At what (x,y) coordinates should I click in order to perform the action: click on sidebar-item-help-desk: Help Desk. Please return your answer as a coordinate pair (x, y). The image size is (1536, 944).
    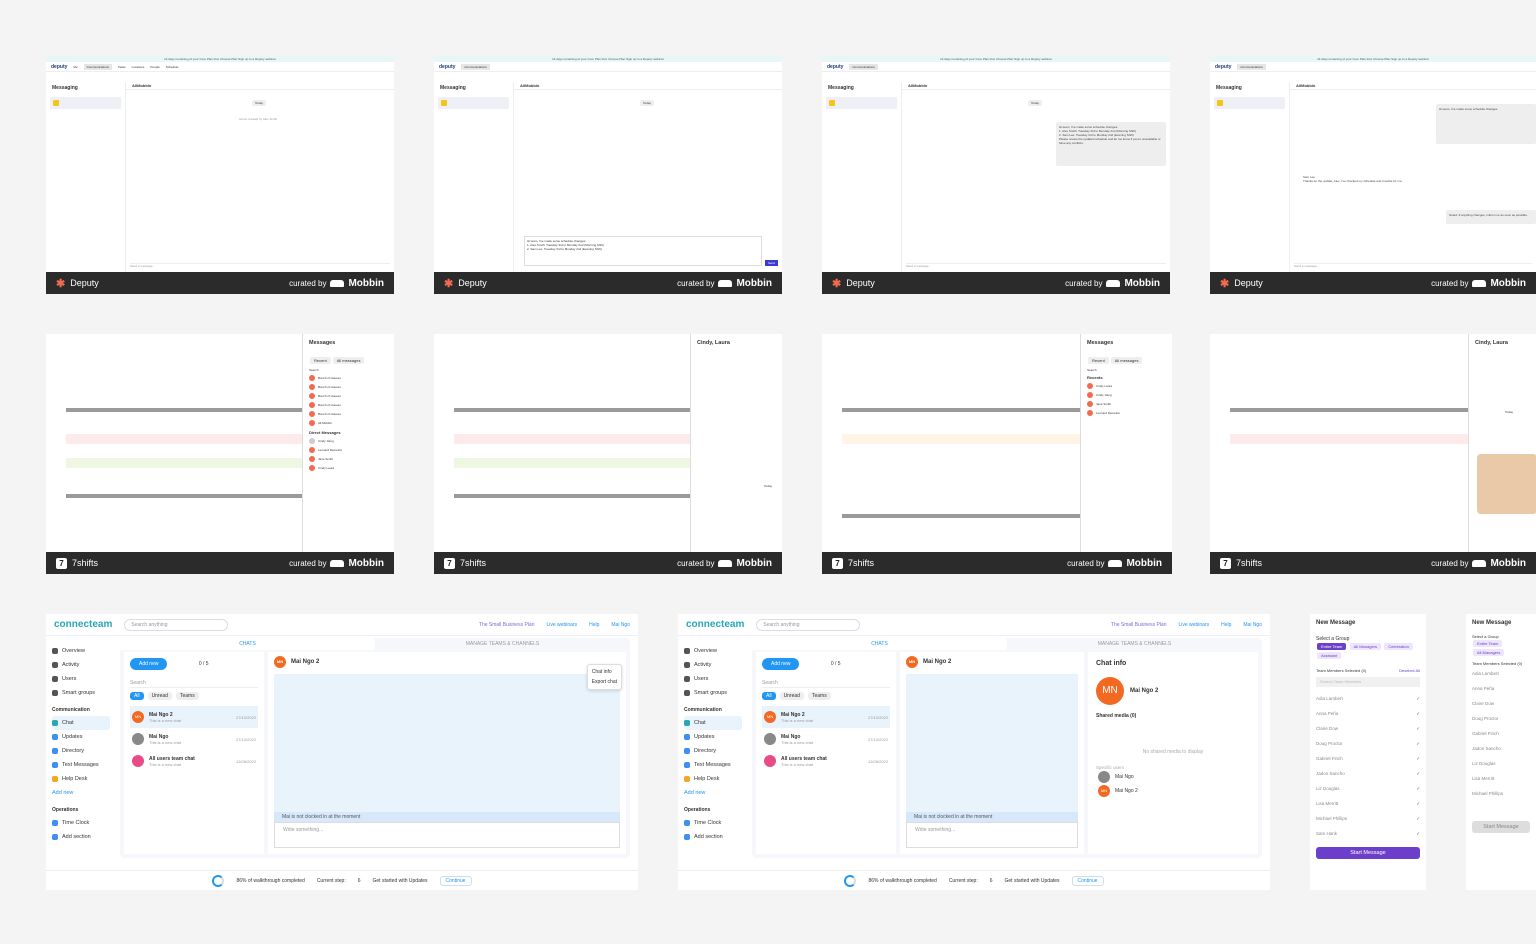
    Looking at the image, I should click on (713, 779).